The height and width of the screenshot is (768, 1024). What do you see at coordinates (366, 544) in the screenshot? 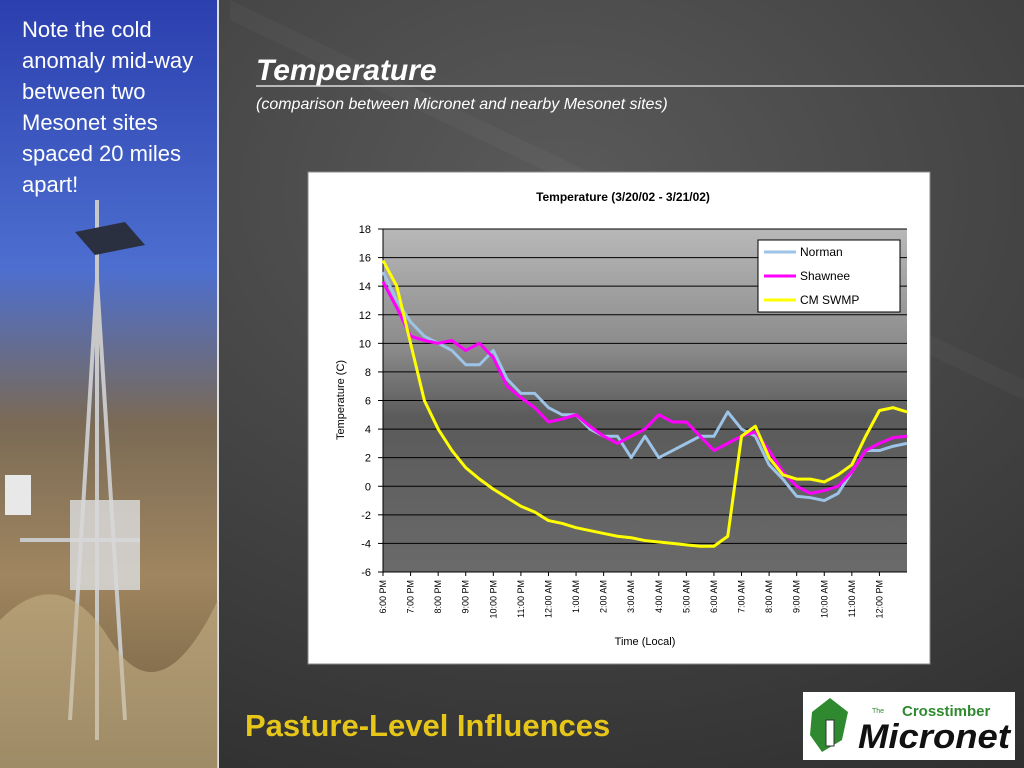
I see `y-tick-label: -4` at bounding box center [366, 544].